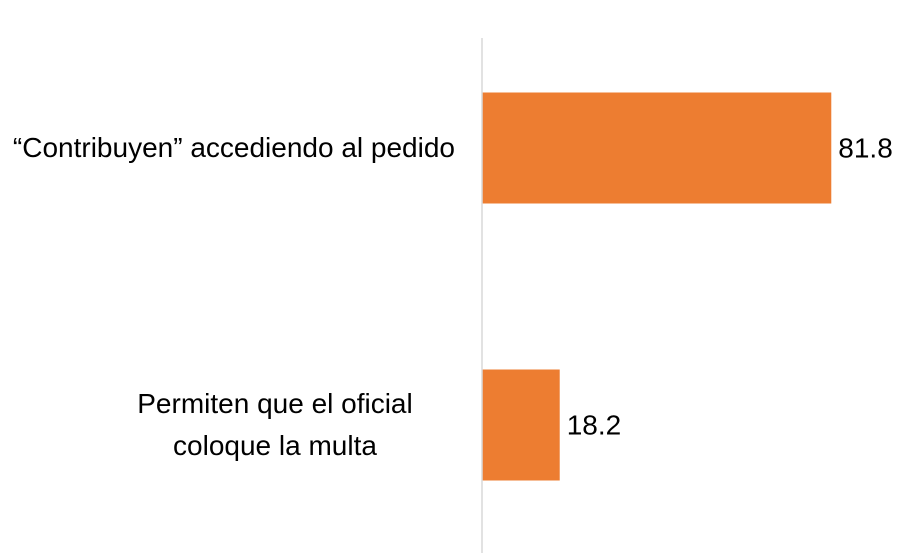 Image resolution: width=921 pixels, height=559 pixels. What do you see at coordinates (865, 147) in the screenshot?
I see `value-label: 81.8` at bounding box center [865, 147].